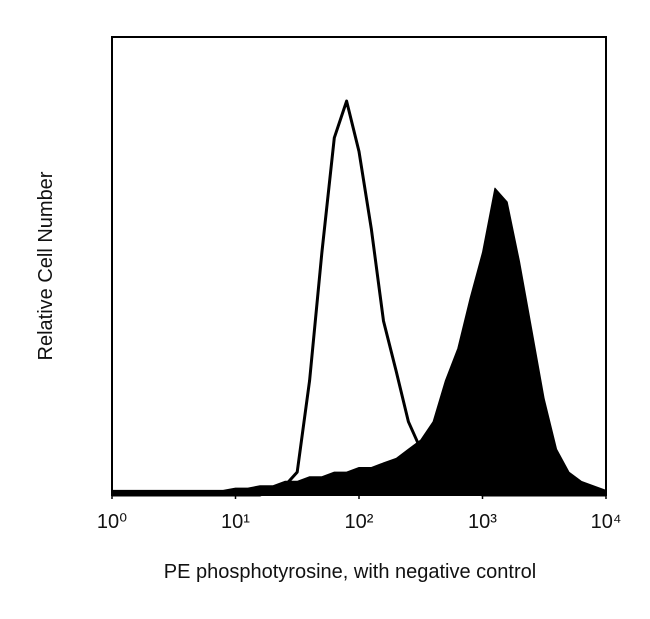 The width and height of the screenshot is (650, 619). Describe the element at coordinates (606, 522) in the screenshot. I see `x-tick-label: 10⁴` at that location.